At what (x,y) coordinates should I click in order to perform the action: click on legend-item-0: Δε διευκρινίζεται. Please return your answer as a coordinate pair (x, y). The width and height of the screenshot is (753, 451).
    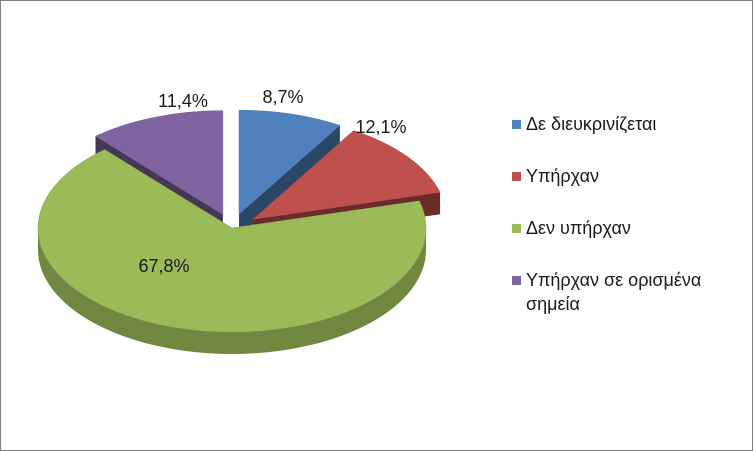
    Looking at the image, I should click on (627, 124).